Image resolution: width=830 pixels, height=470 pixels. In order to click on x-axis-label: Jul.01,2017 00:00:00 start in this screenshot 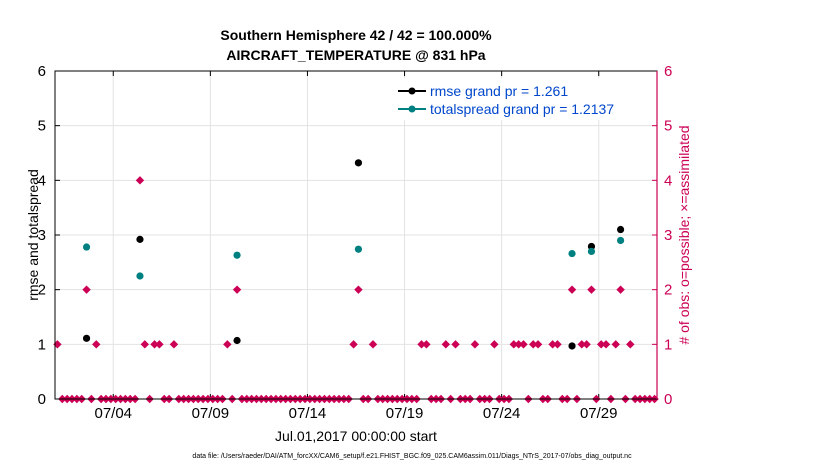, I will do `click(356, 436)`.